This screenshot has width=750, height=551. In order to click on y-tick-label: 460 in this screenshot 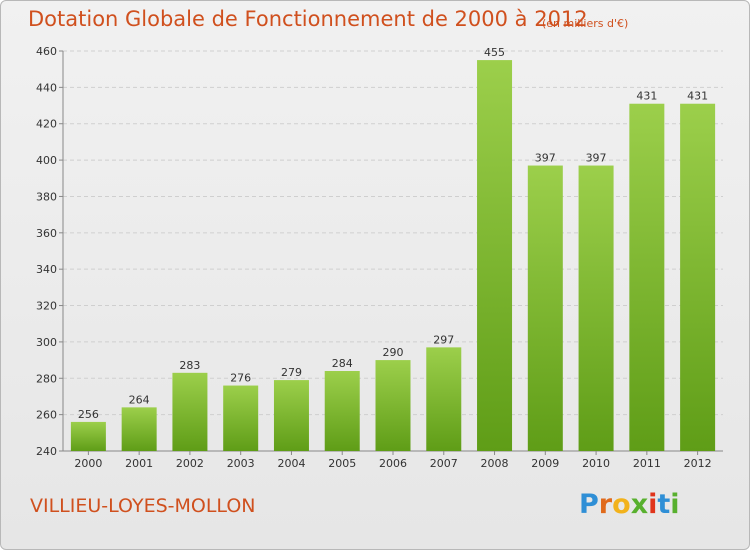, I will do `click(46, 51)`.